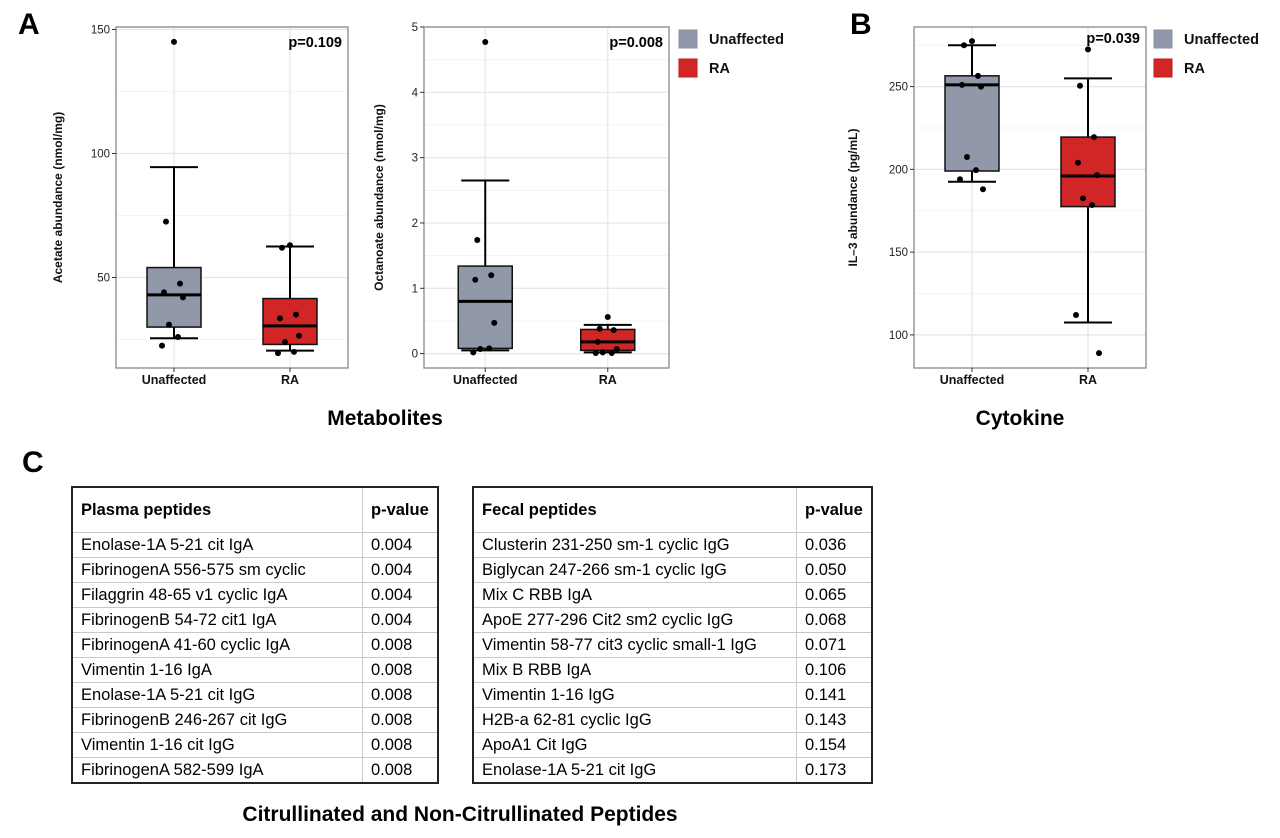 Image resolution: width=1280 pixels, height=838 pixels. Describe the element at coordinates (634, 545) in the screenshot. I see `peptide-name-cell: Clusterin 231-250 sm-1 cyclic IgG` at that location.